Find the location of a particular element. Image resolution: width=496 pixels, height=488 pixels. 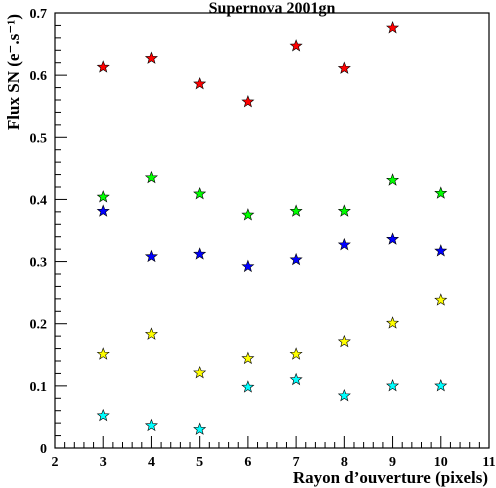

y-axis-label: Flux SN (e⁻.s⁻¹) is located at coordinates (13, 72).